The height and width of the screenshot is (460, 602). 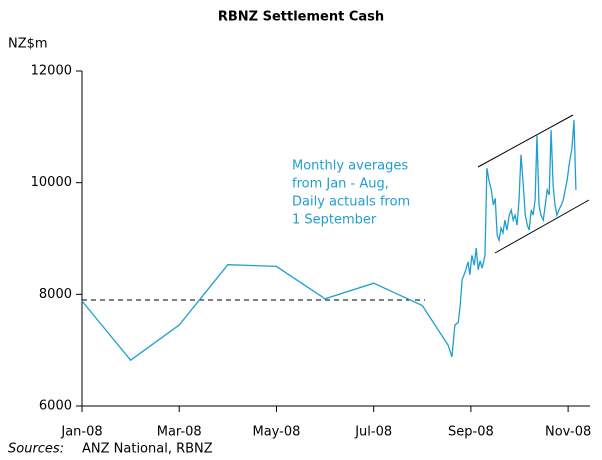 I want to click on source-label: Sources:, so click(x=36, y=449).